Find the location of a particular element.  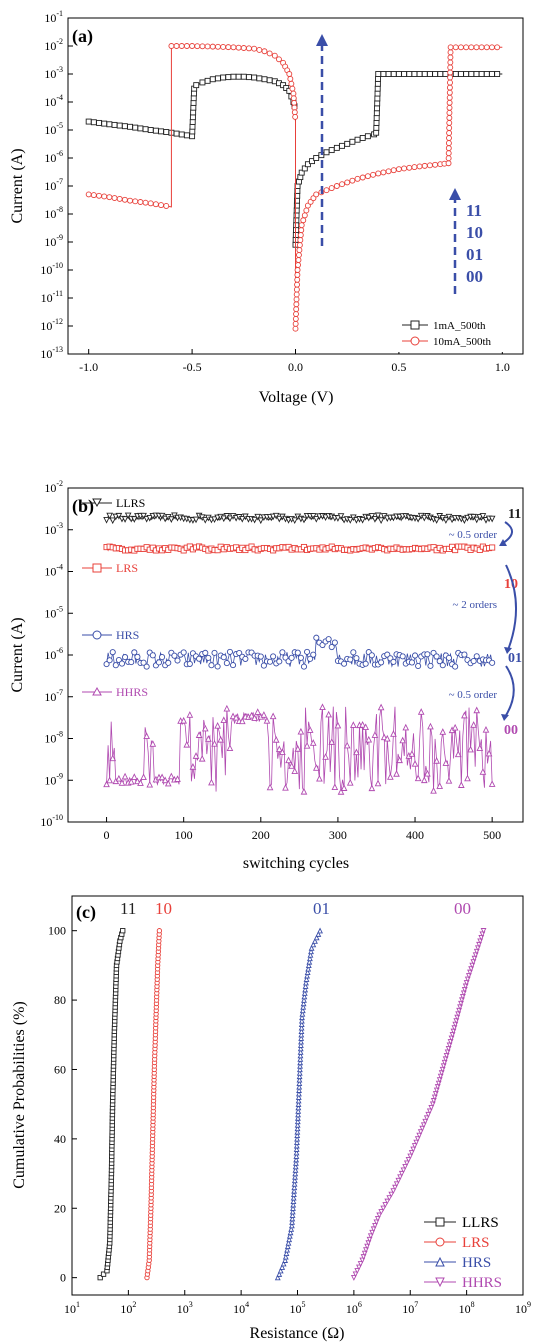

state-10-a: 10 is located at coordinates (474, 232).